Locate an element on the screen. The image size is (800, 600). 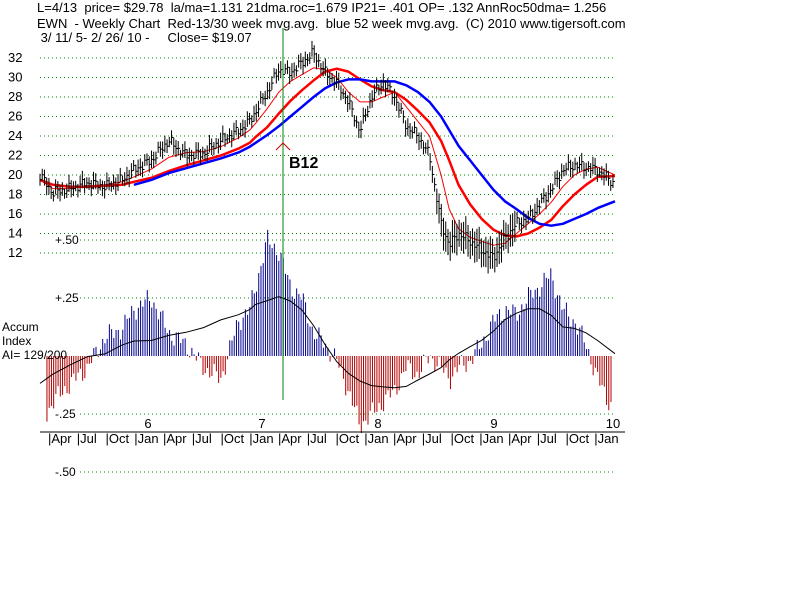
price-y-axis-labels: 32 30 28 26 24 22 20 18 16 14 12 is located at coordinates (15, 155).